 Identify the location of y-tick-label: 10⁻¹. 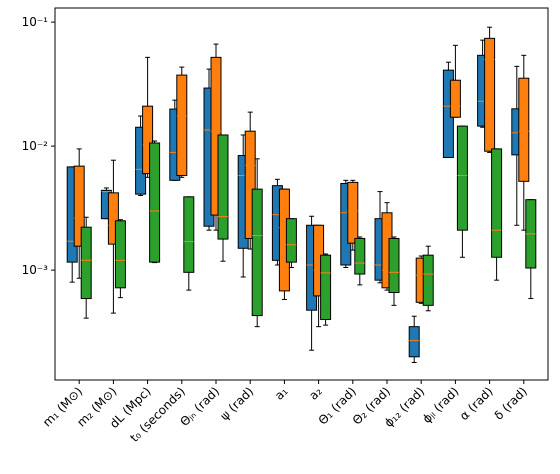
(35, 22).